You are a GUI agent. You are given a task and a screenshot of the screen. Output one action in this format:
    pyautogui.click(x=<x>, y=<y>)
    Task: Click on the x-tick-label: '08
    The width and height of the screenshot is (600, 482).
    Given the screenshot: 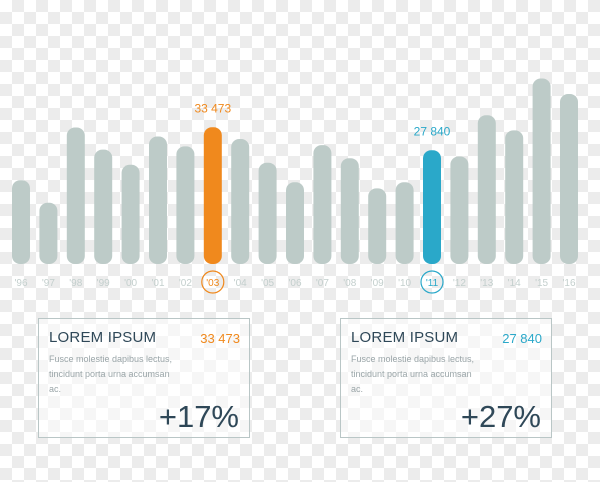 What is the action you would take?
    pyautogui.click(x=349, y=283)
    